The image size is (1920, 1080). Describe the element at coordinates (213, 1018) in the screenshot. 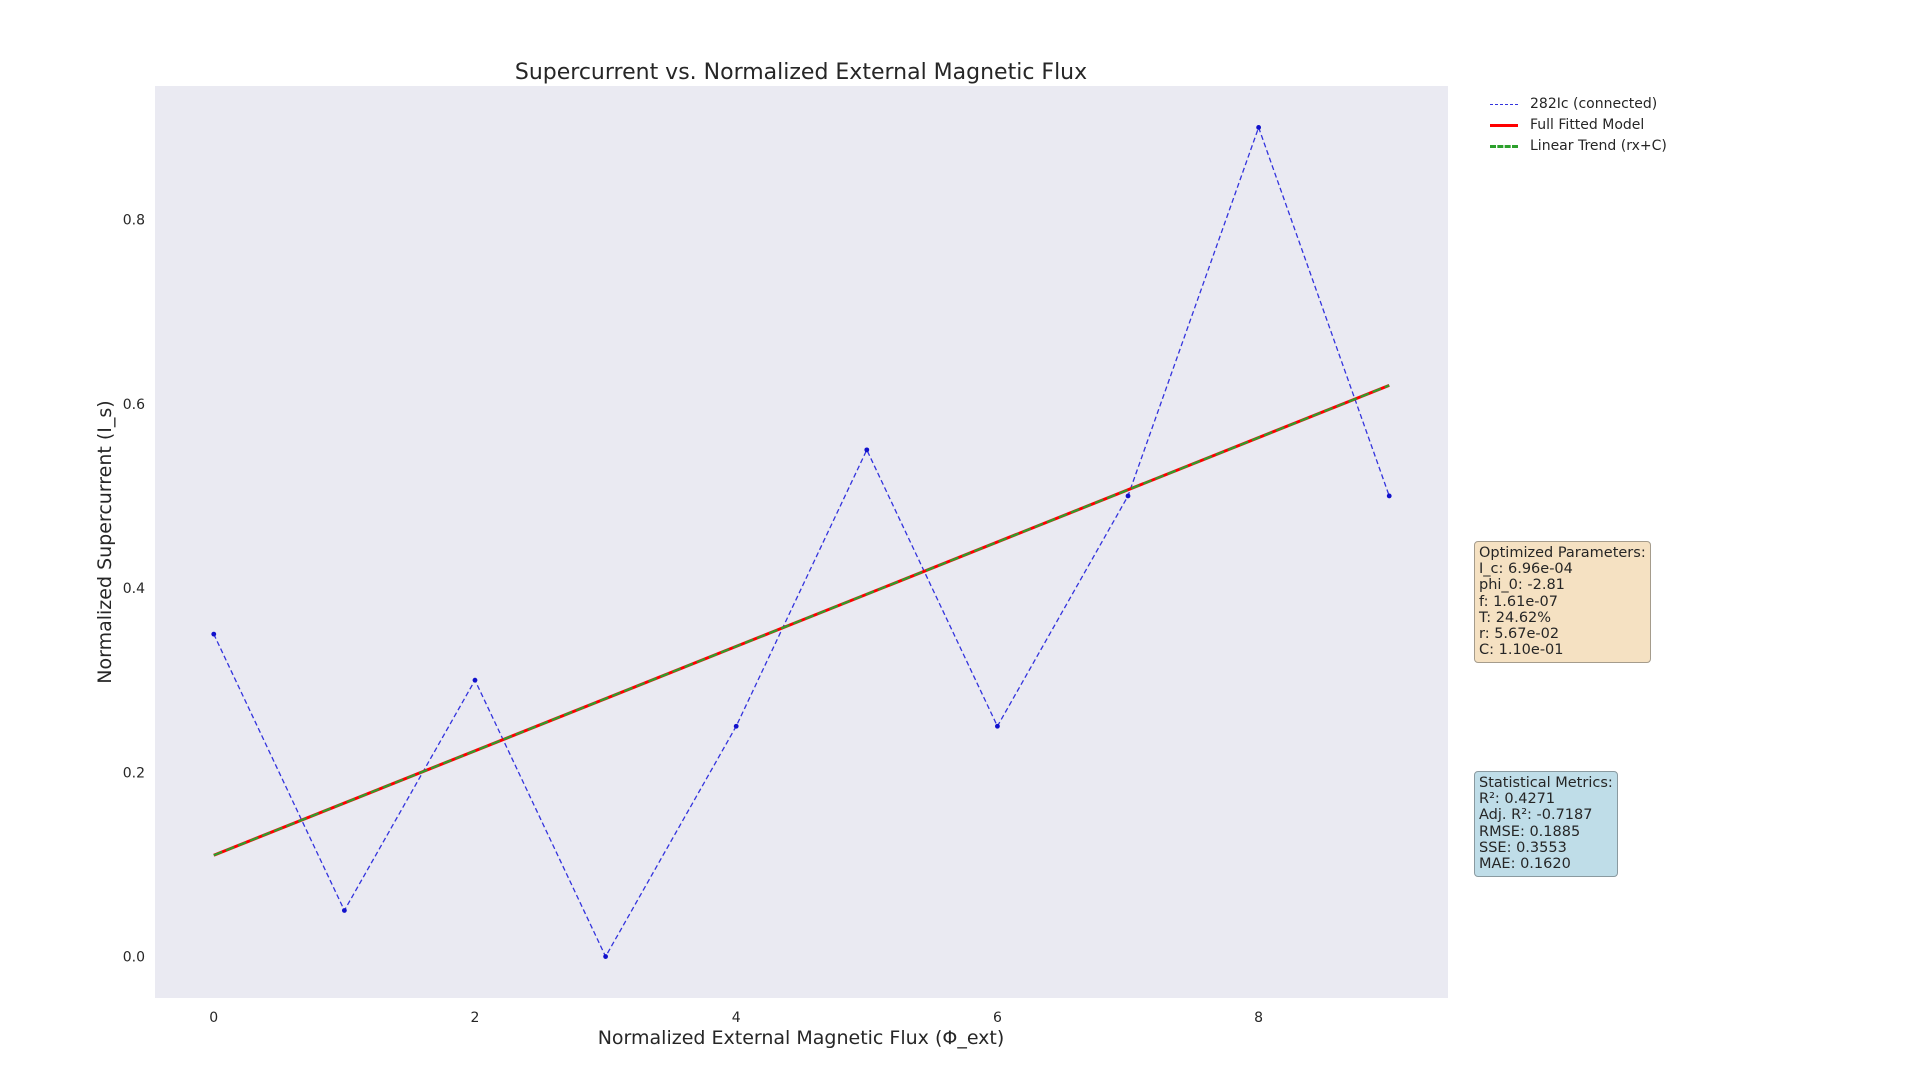

I see `x-tick-label: 0` at that location.